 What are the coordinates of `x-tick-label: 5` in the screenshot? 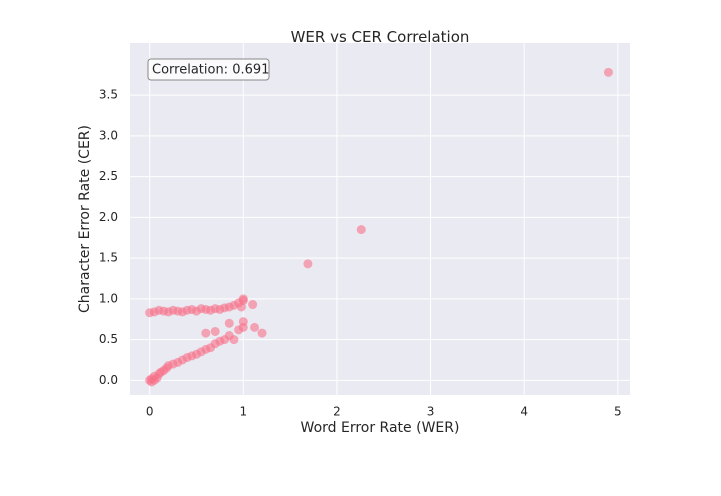 It's located at (618, 412).